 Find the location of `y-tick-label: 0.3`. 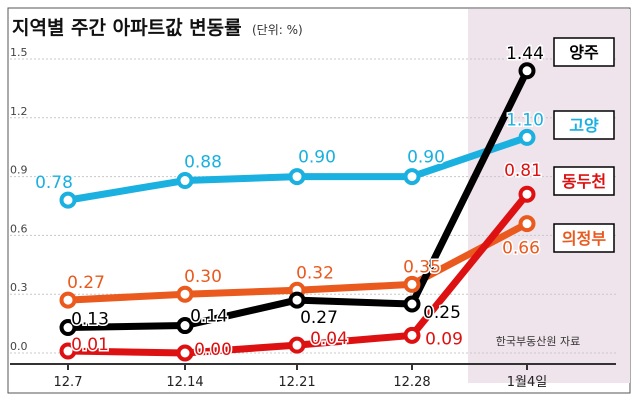

y-tick-label: 0.3 is located at coordinates (19, 287).